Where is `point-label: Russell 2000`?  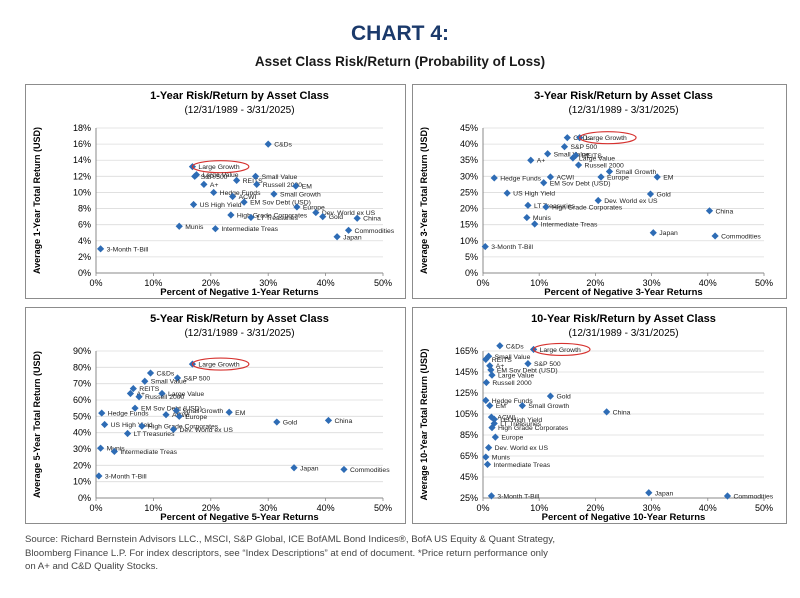
point-label: Russell 2000 is located at coordinates (512, 383).